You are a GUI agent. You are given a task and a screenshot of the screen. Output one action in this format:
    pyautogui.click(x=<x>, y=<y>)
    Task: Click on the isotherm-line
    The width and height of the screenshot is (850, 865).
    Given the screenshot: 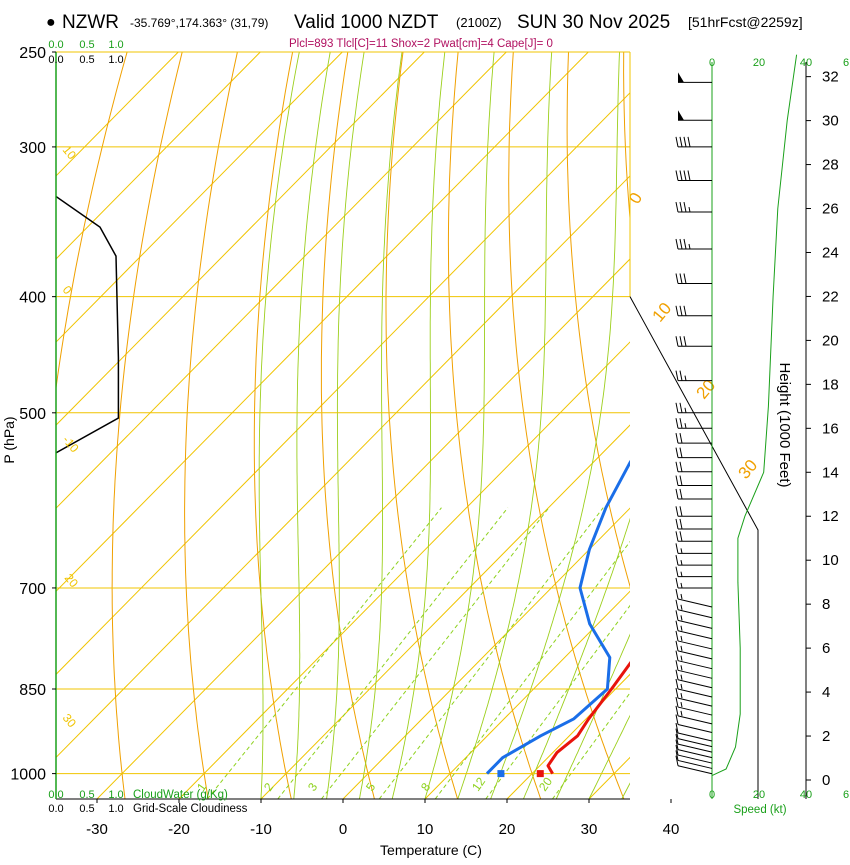 What is the action you would take?
    pyautogui.click(x=486, y=653)
    